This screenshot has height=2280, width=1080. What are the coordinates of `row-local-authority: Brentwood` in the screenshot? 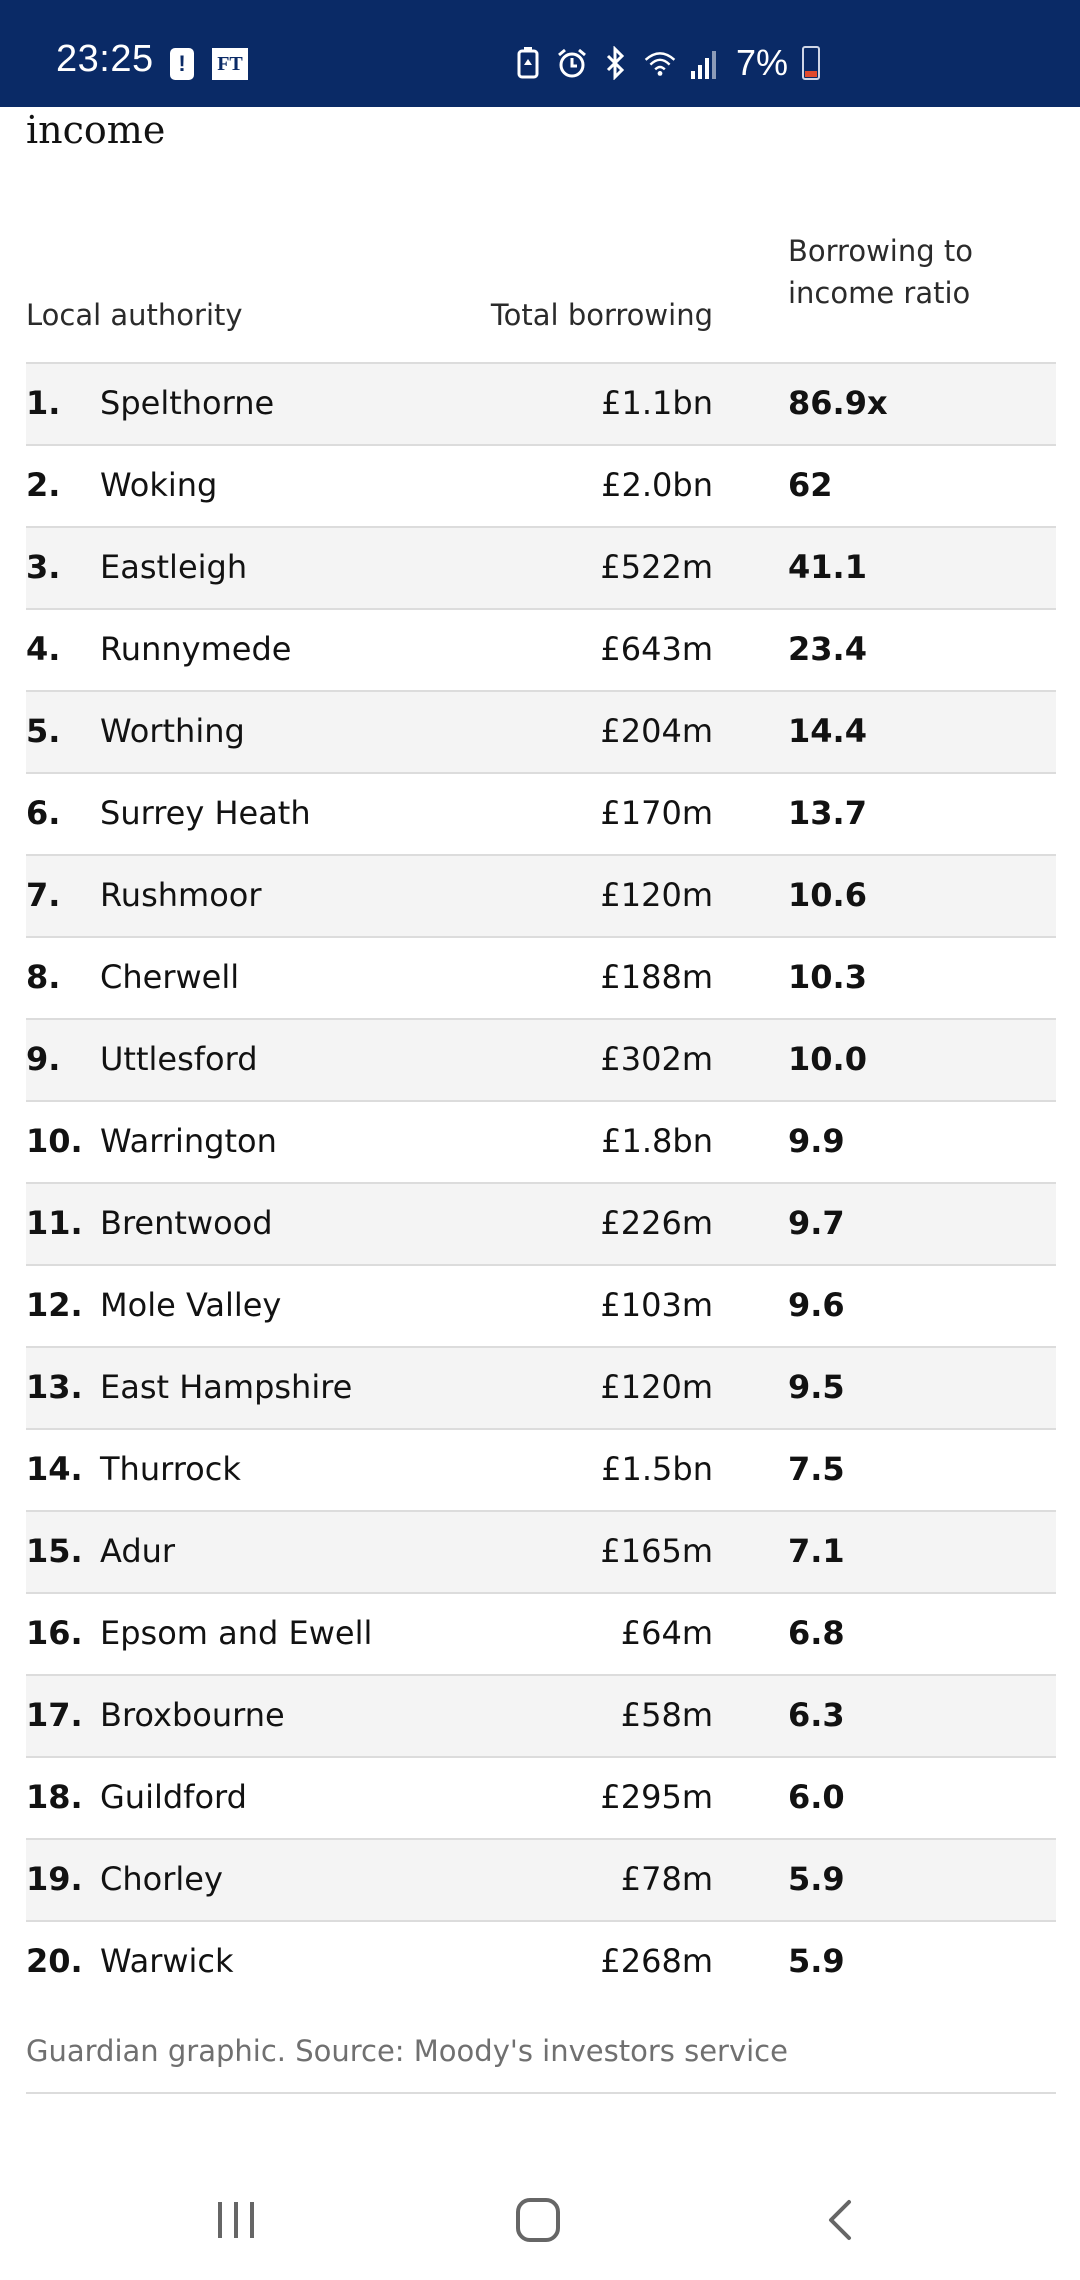 It's located at (186, 1223).